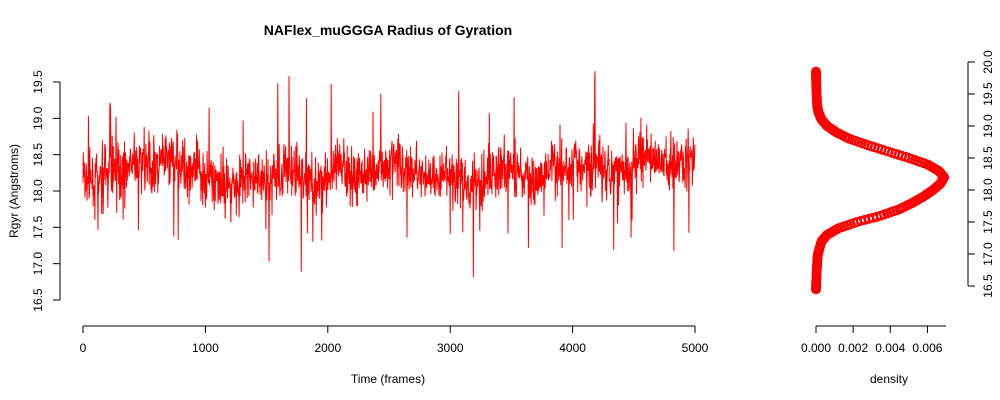 The height and width of the screenshot is (400, 1000). What do you see at coordinates (394, 340) in the screenshot?
I see `x-ticks: 0 1000 2000 3000 4000 5000` at bounding box center [394, 340].